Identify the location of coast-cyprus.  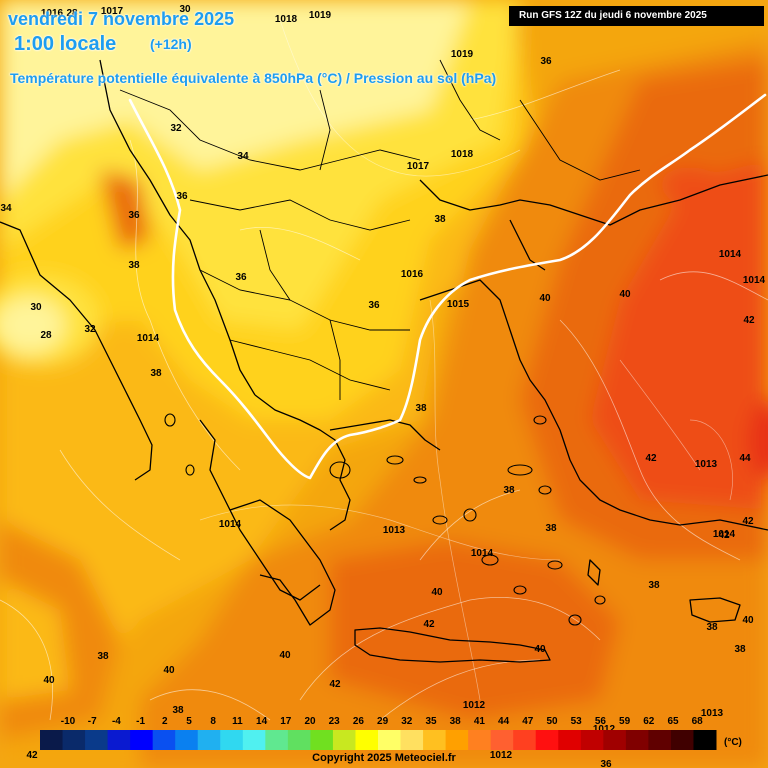
(715, 610).